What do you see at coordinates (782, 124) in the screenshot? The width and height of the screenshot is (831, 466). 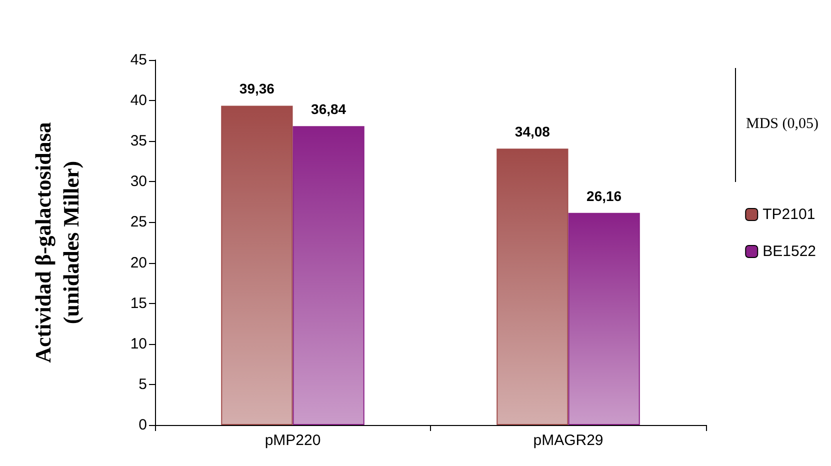 I see `text: MDS (0,05)` at bounding box center [782, 124].